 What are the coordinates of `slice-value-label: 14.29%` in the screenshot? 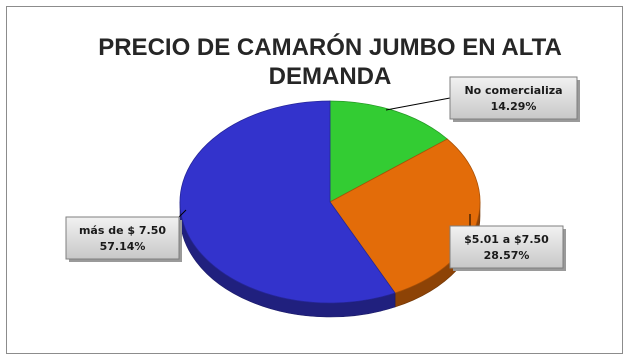 It's located at (514, 106).